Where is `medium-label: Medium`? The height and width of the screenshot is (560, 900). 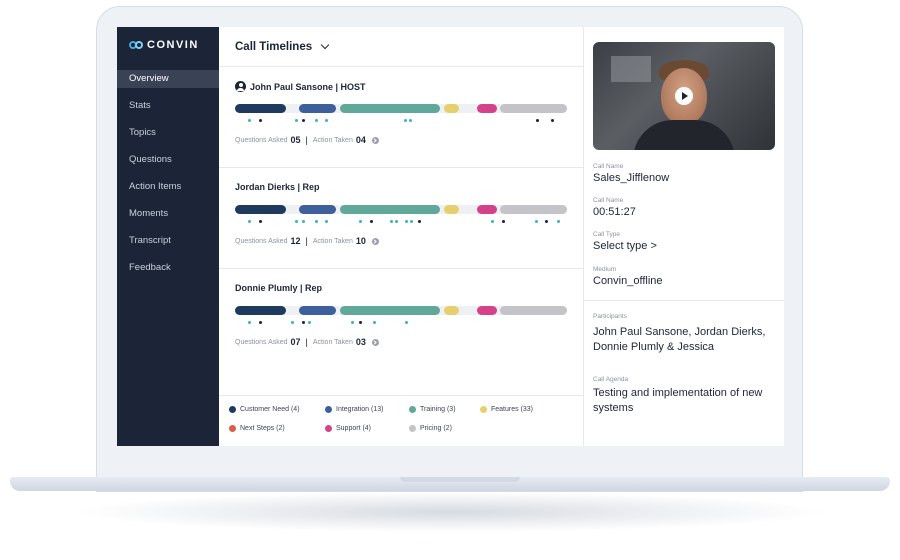 medium-label: Medium is located at coordinates (605, 269).